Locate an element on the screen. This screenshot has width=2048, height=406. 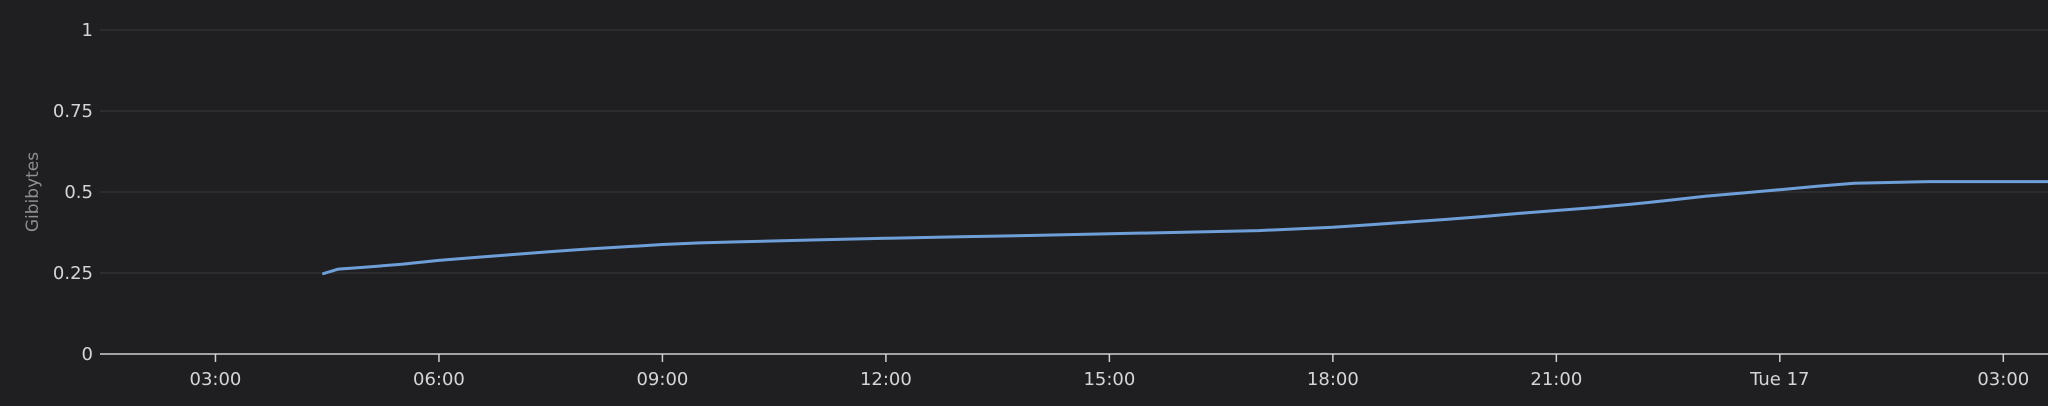
y-axis-label: Gibibytes is located at coordinates (33, 192).